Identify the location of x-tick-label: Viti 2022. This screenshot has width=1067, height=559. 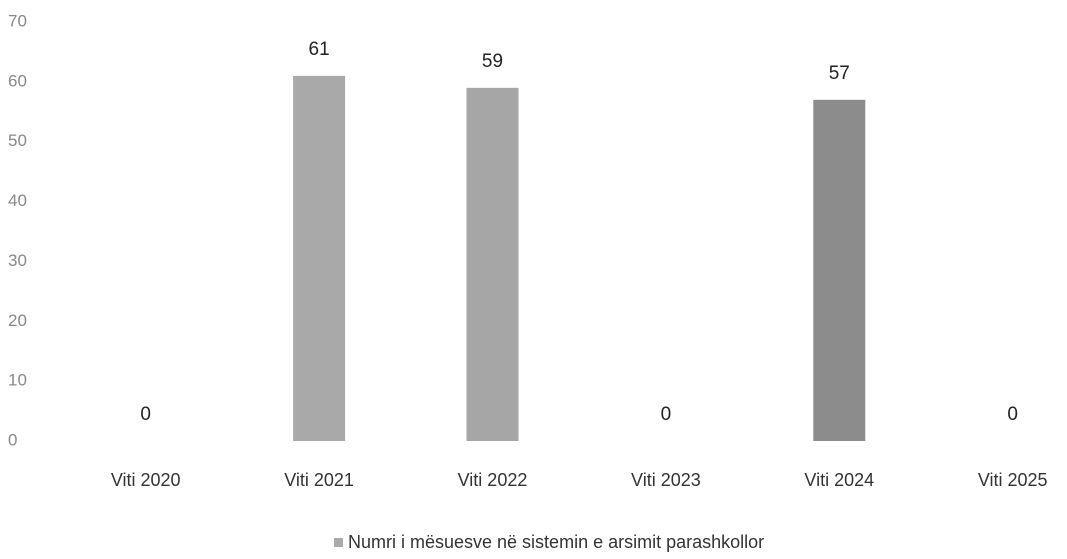
(493, 480).